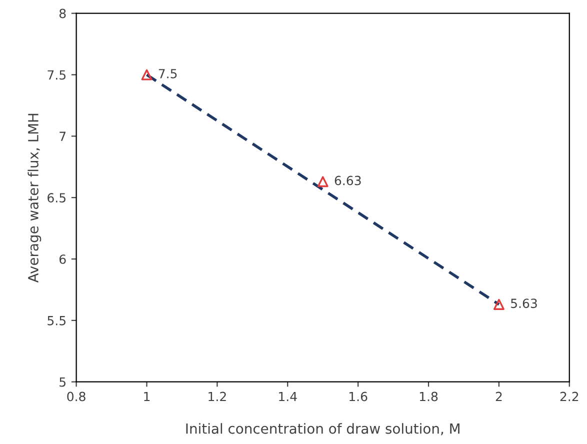 The width and height of the screenshot is (587, 444). What do you see at coordinates (147, 397) in the screenshot?
I see `x-tick-label: 1` at bounding box center [147, 397].